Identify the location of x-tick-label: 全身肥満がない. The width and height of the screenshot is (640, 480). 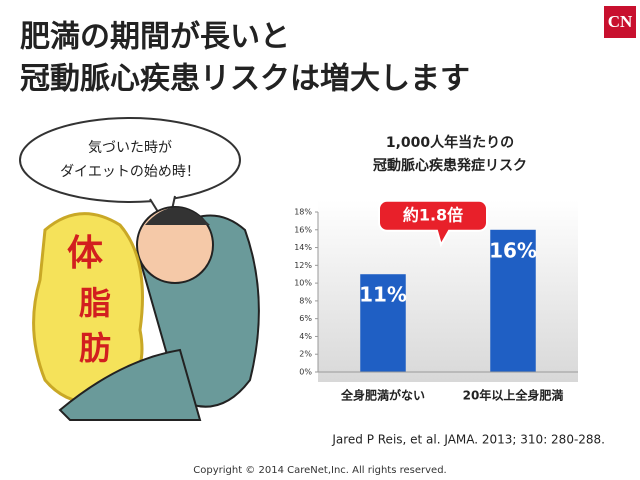
(382, 395).